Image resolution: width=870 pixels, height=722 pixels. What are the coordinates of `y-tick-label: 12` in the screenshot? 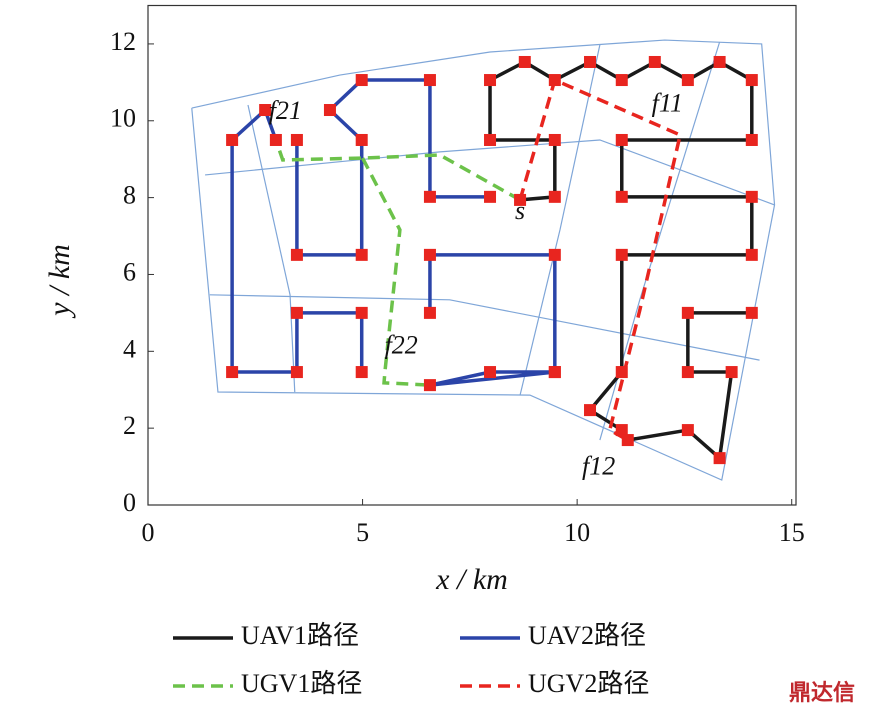 It's located at (123, 41).